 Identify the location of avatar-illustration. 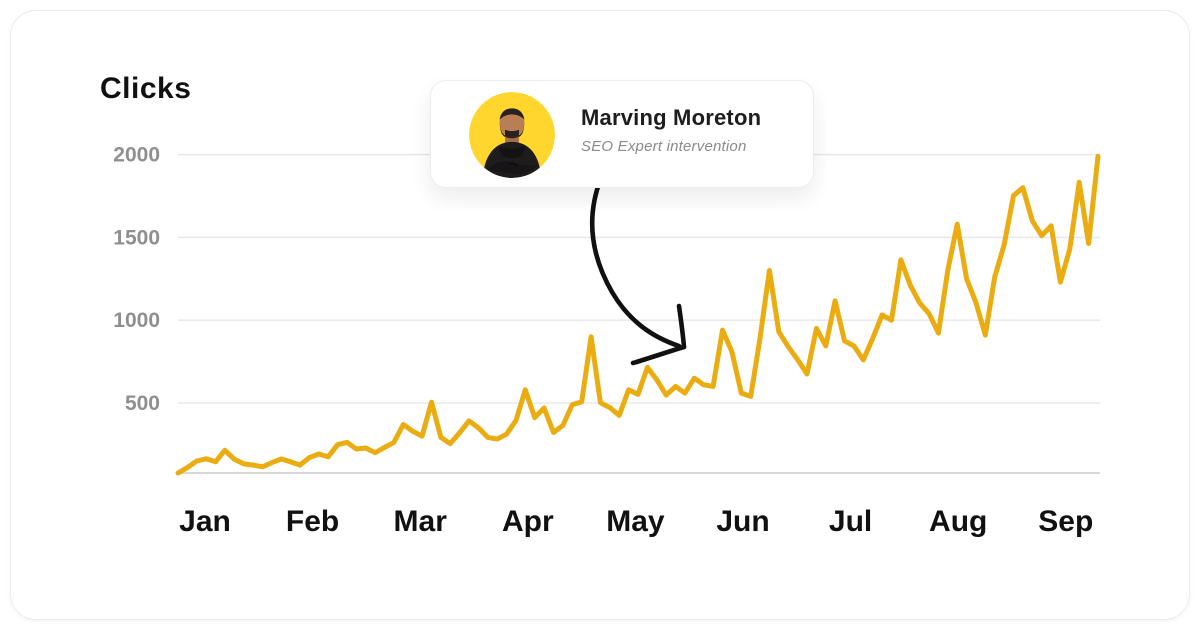
(512, 135).